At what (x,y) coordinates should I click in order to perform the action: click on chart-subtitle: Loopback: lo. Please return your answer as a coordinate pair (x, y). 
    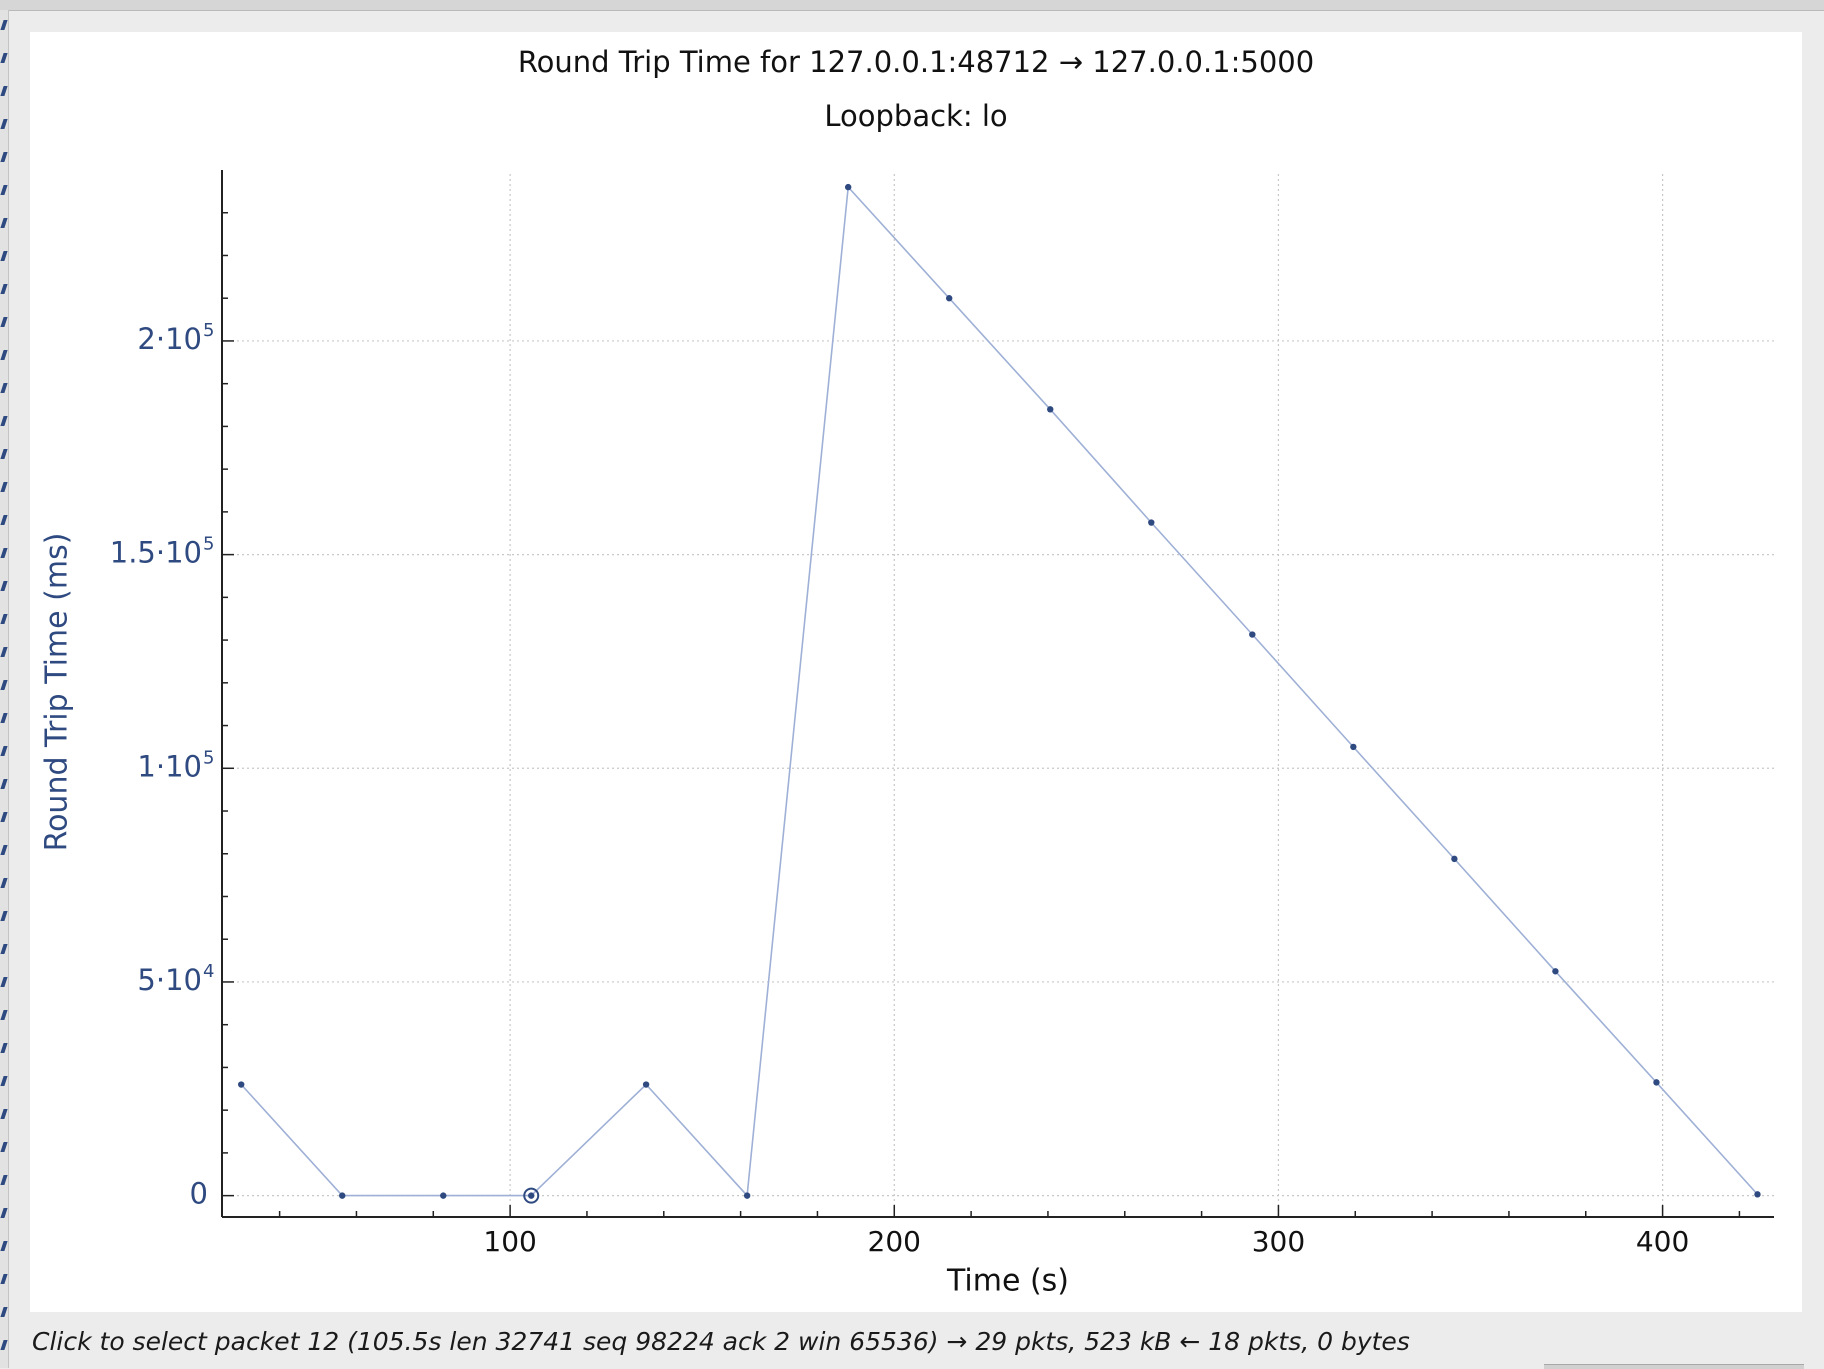
    Looking at the image, I should click on (915, 116).